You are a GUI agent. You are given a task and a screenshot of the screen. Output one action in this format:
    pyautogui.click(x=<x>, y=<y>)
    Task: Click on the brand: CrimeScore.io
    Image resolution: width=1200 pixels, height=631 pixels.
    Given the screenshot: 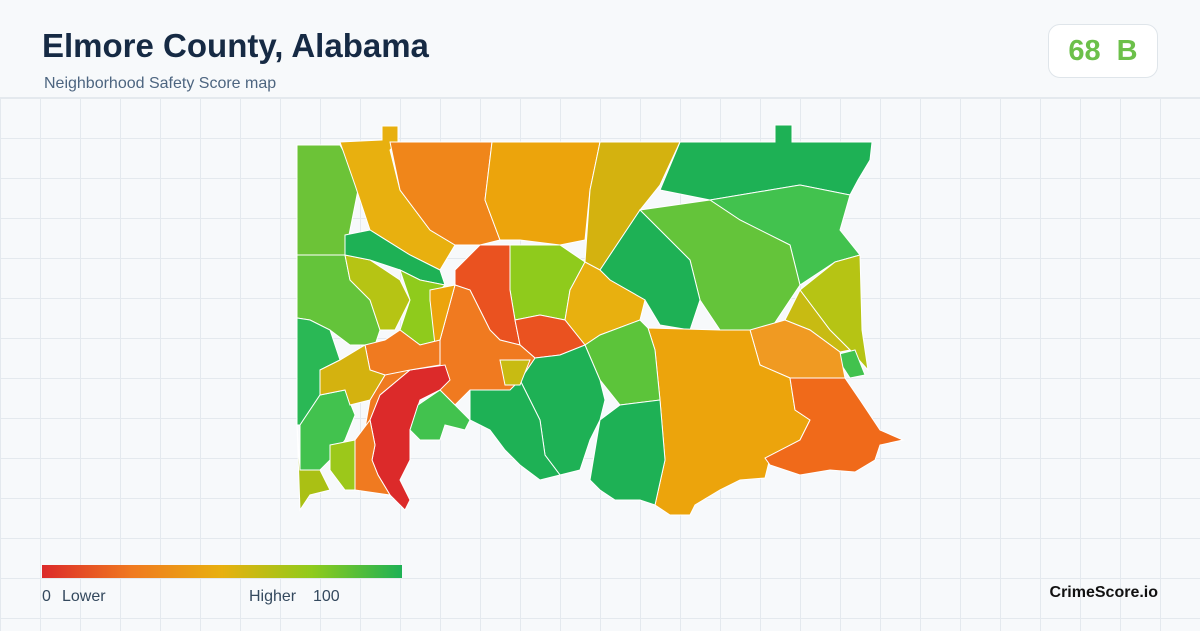 What is the action you would take?
    pyautogui.click(x=1103, y=592)
    